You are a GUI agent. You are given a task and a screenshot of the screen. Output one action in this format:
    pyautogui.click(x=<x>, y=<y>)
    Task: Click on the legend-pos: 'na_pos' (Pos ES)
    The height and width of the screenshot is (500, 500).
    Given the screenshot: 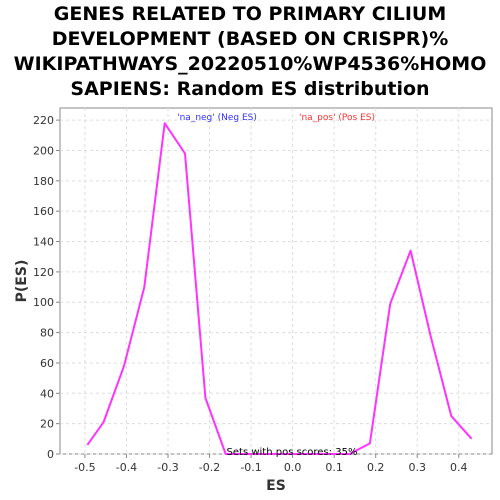 What is the action you would take?
    pyautogui.click(x=337, y=118)
    